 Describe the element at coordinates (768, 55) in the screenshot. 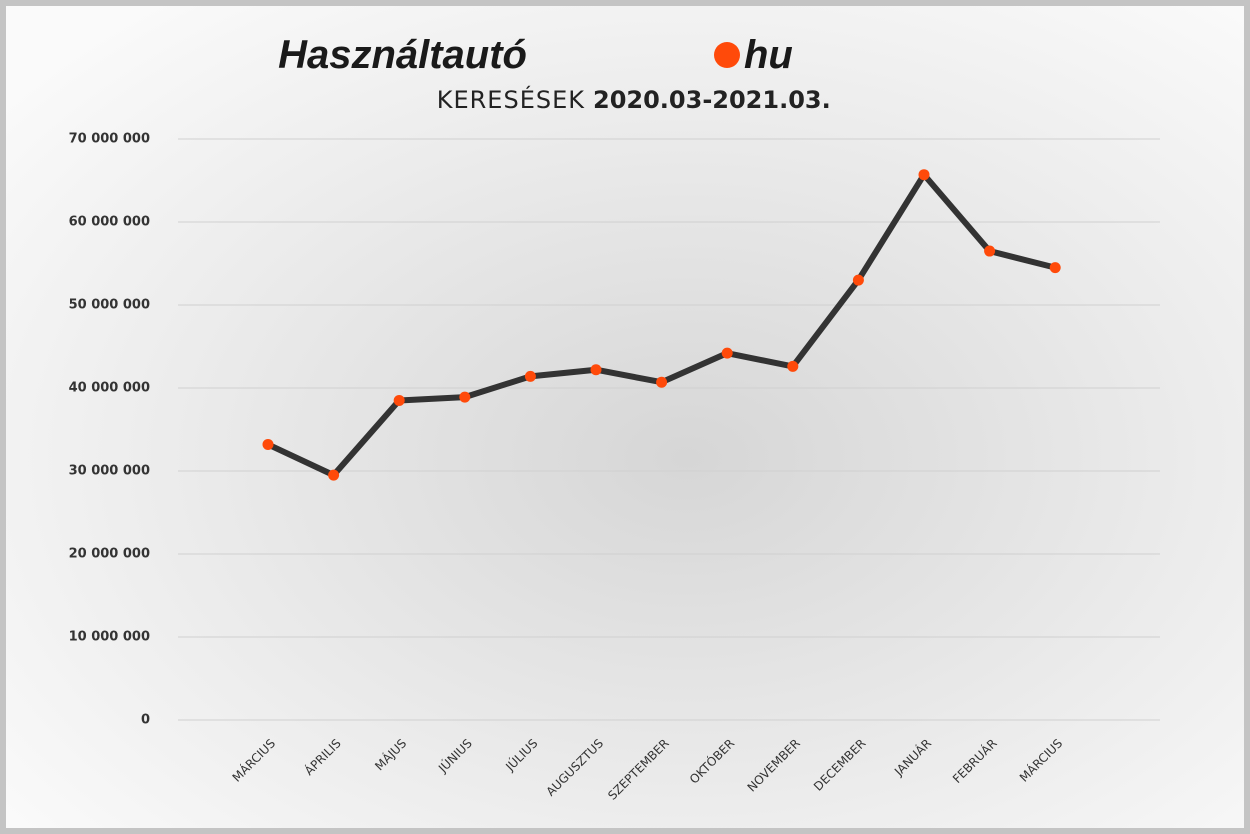

I see `logo-right: hu` at that location.